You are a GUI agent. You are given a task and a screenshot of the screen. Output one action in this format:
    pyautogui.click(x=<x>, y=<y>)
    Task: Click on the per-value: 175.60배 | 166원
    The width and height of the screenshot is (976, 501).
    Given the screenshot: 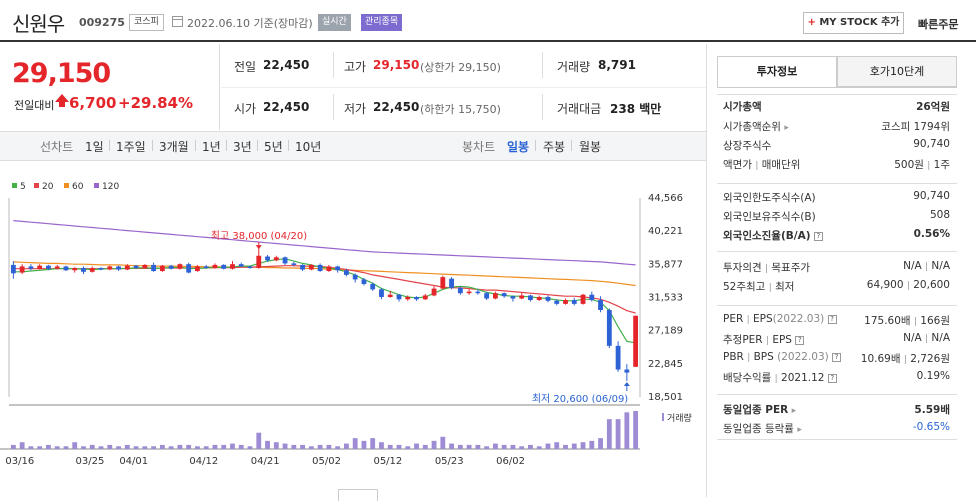 What is the action you would take?
    pyautogui.click(x=895, y=320)
    